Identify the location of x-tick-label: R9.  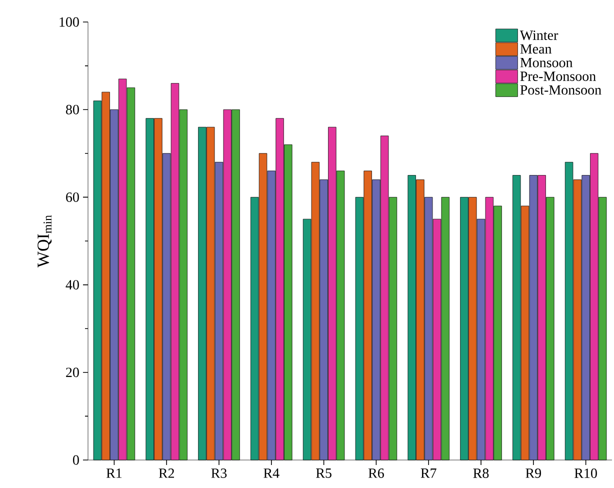
(534, 473).